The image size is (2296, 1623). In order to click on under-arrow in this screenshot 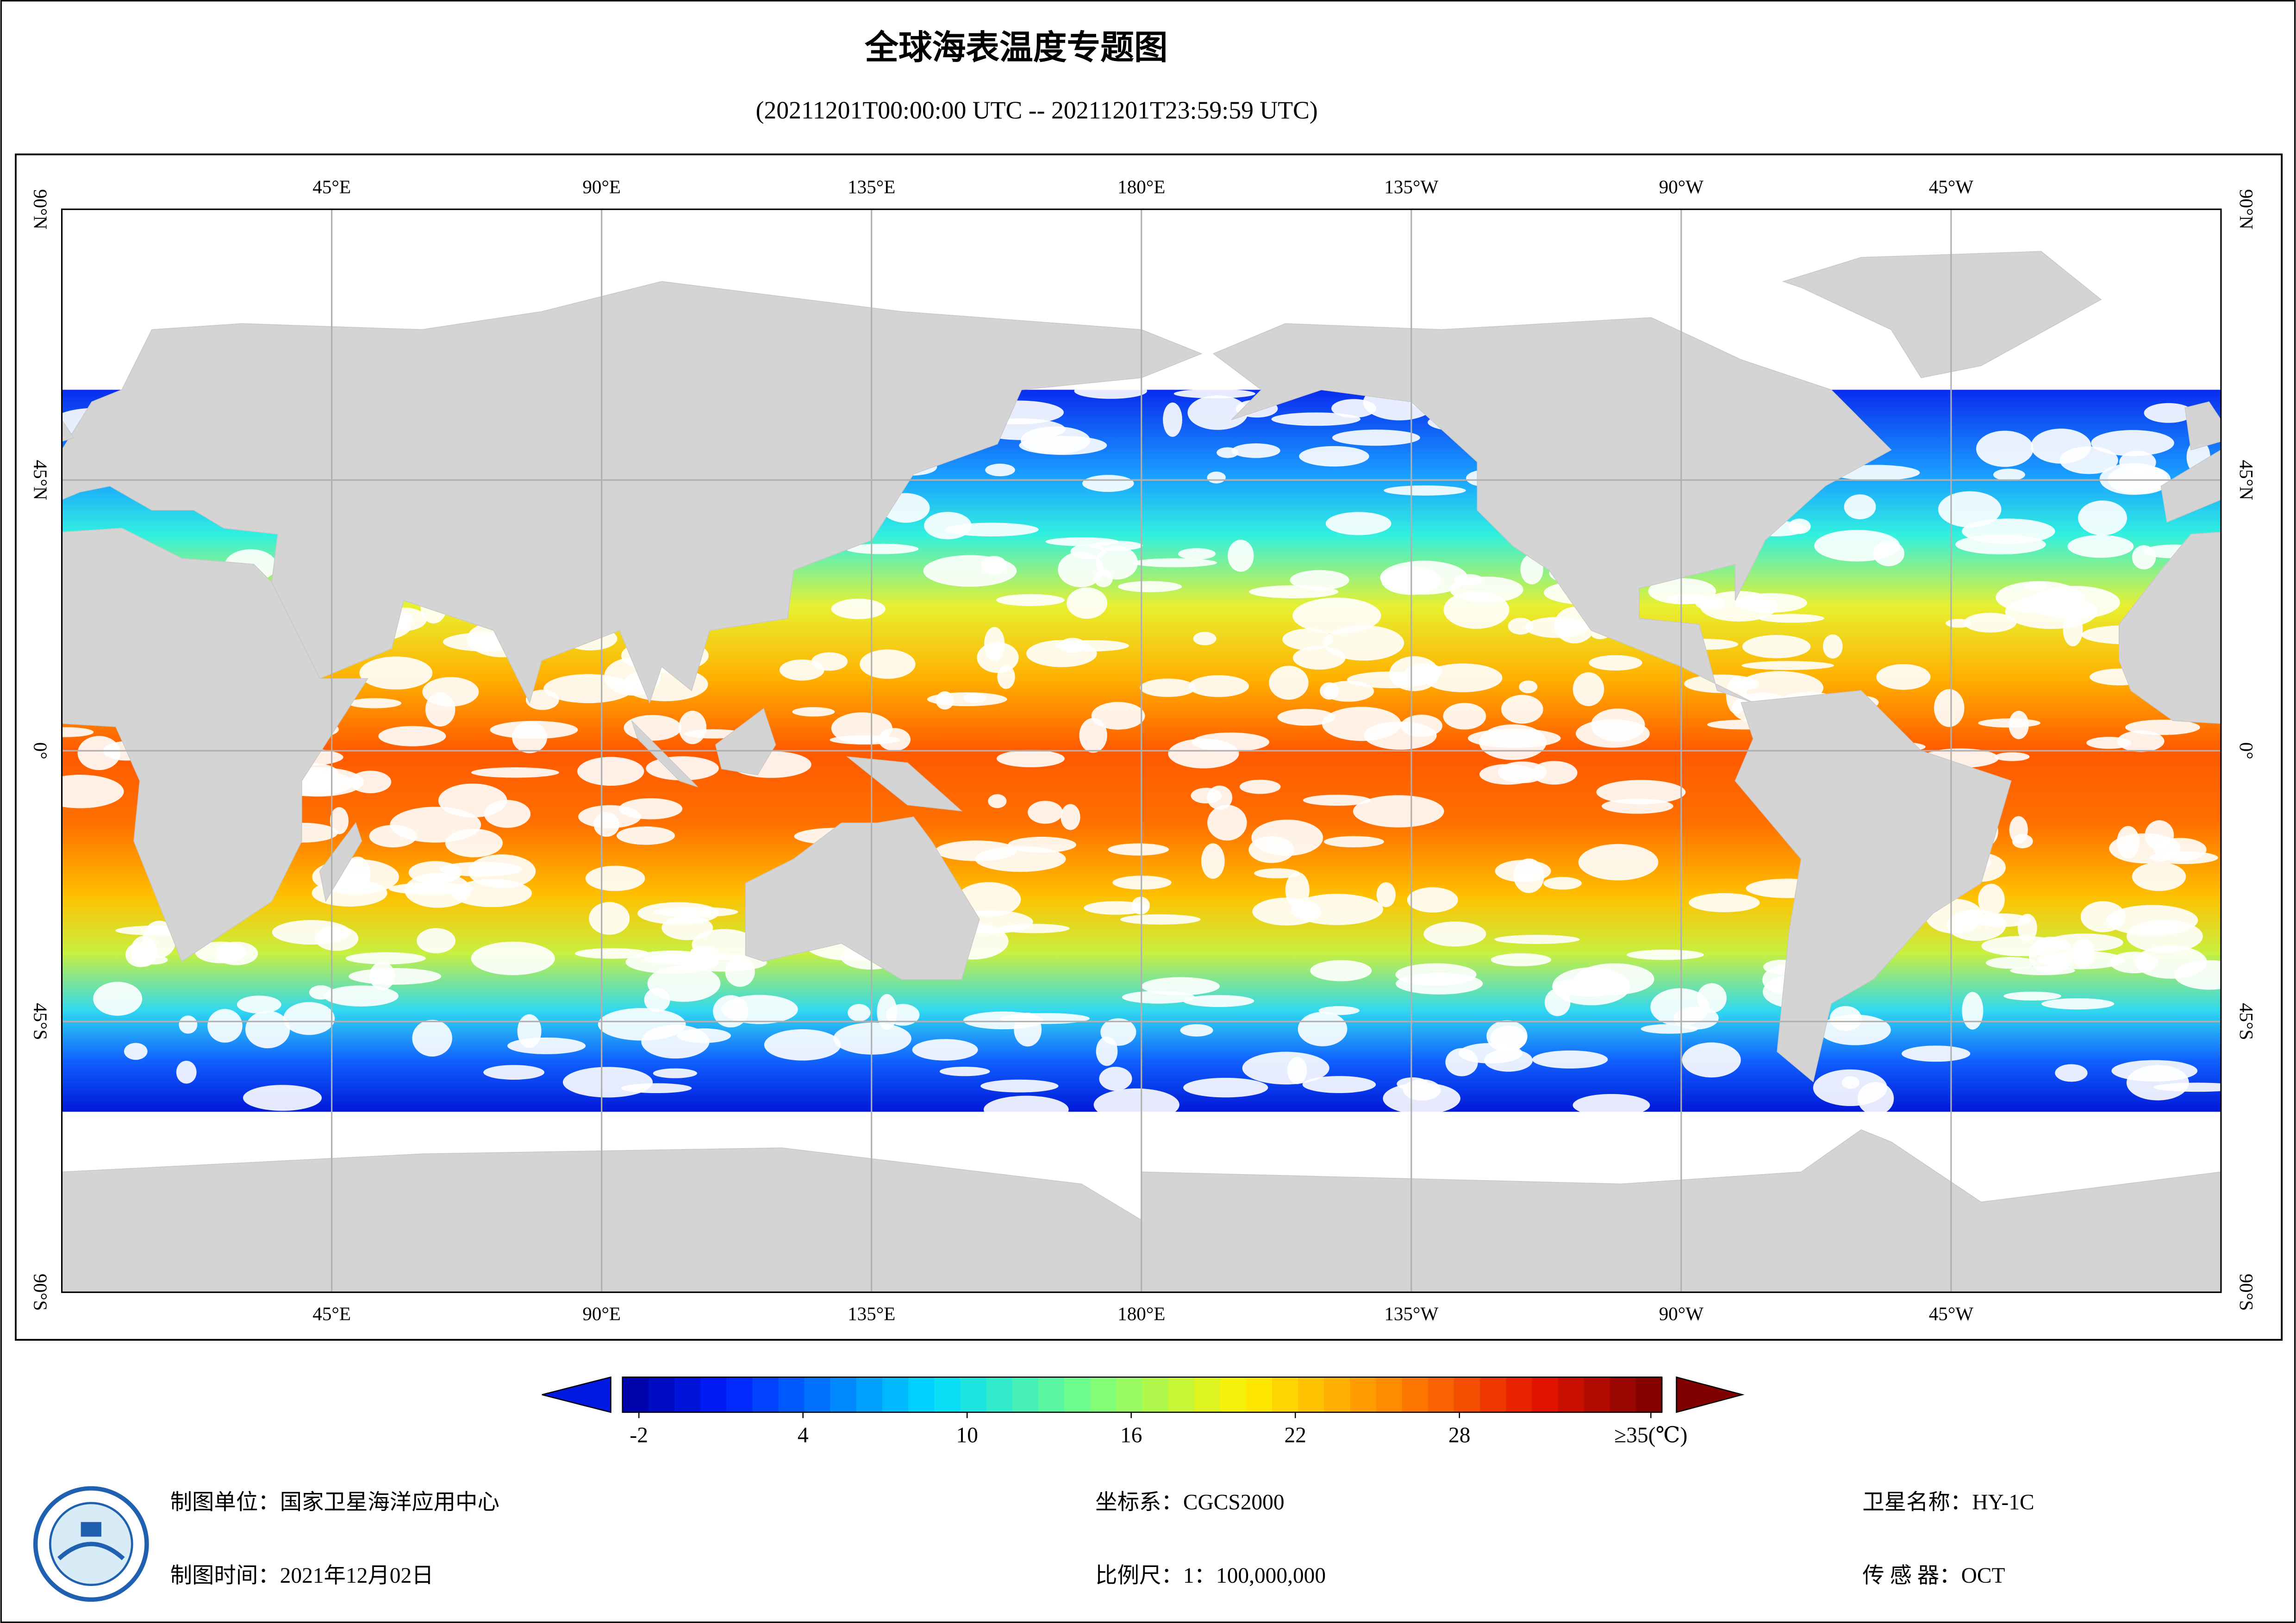, I will do `click(576, 1394)`.